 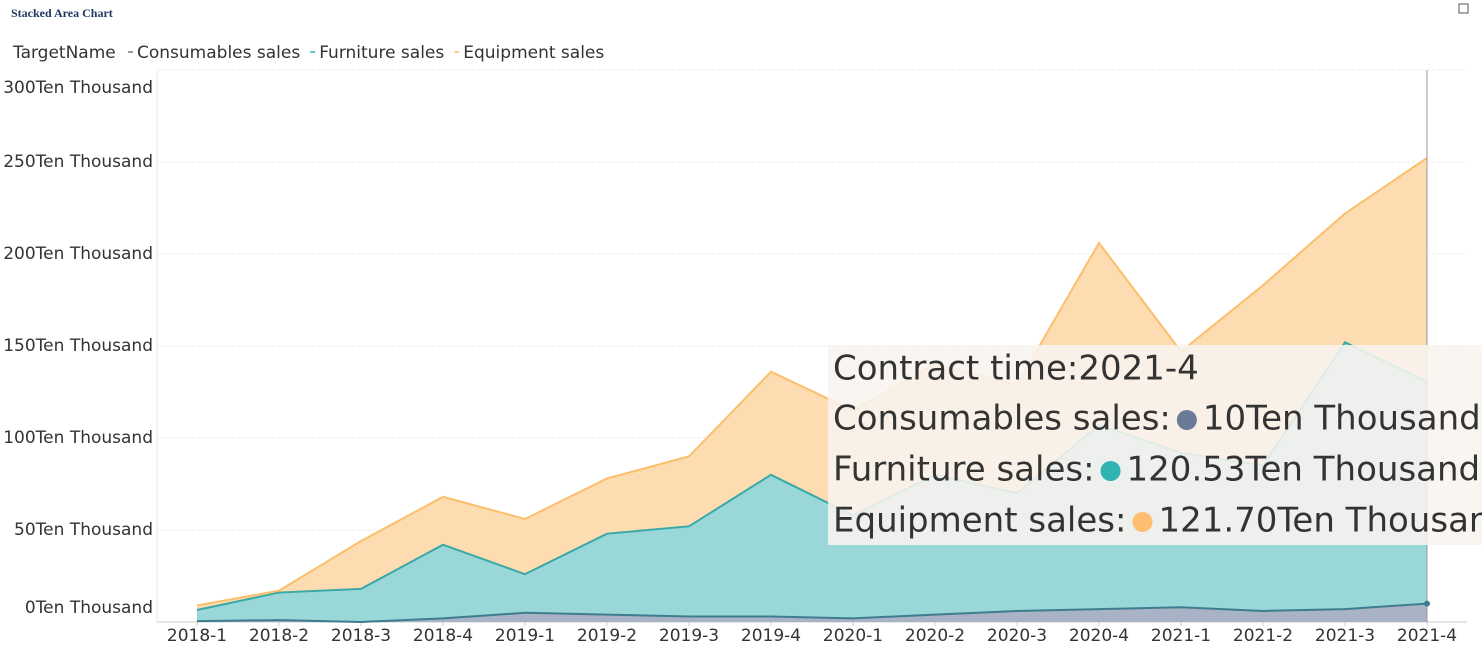 I want to click on expand-icon, so click(x=1463, y=8).